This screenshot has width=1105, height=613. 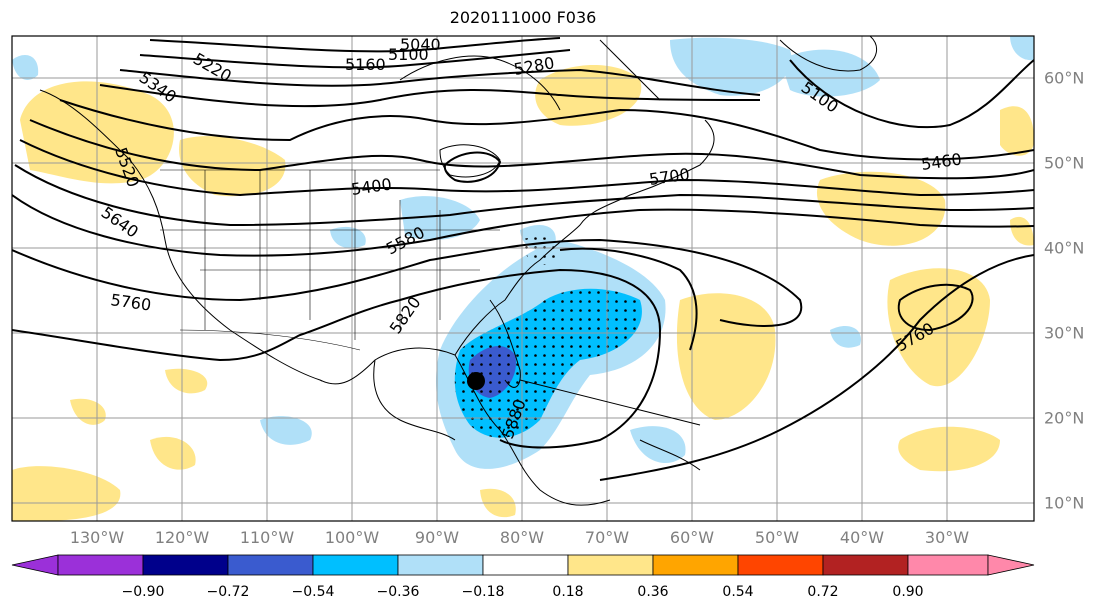 What do you see at coordinates (1064, 248) in the screenshot?
I see `latitude-label: 40°N` at bounding box center [1064, 248].